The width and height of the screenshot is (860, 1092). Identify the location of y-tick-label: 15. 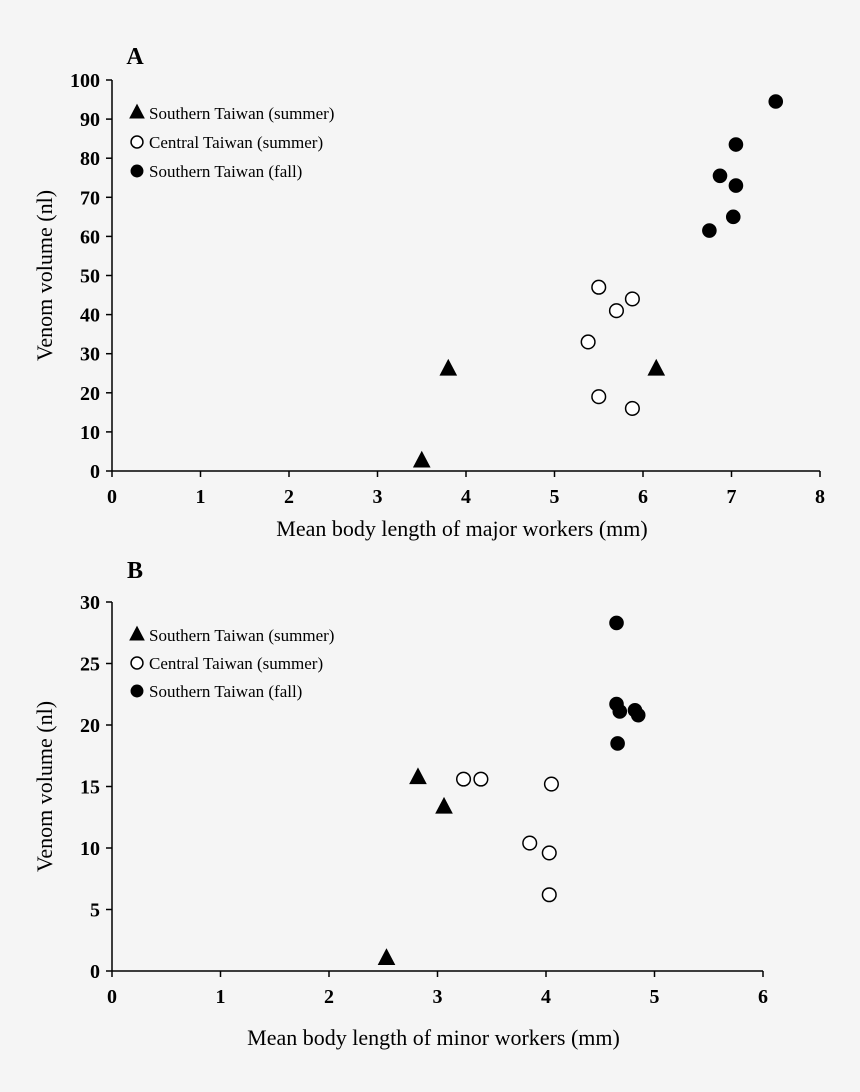
(90, 788).